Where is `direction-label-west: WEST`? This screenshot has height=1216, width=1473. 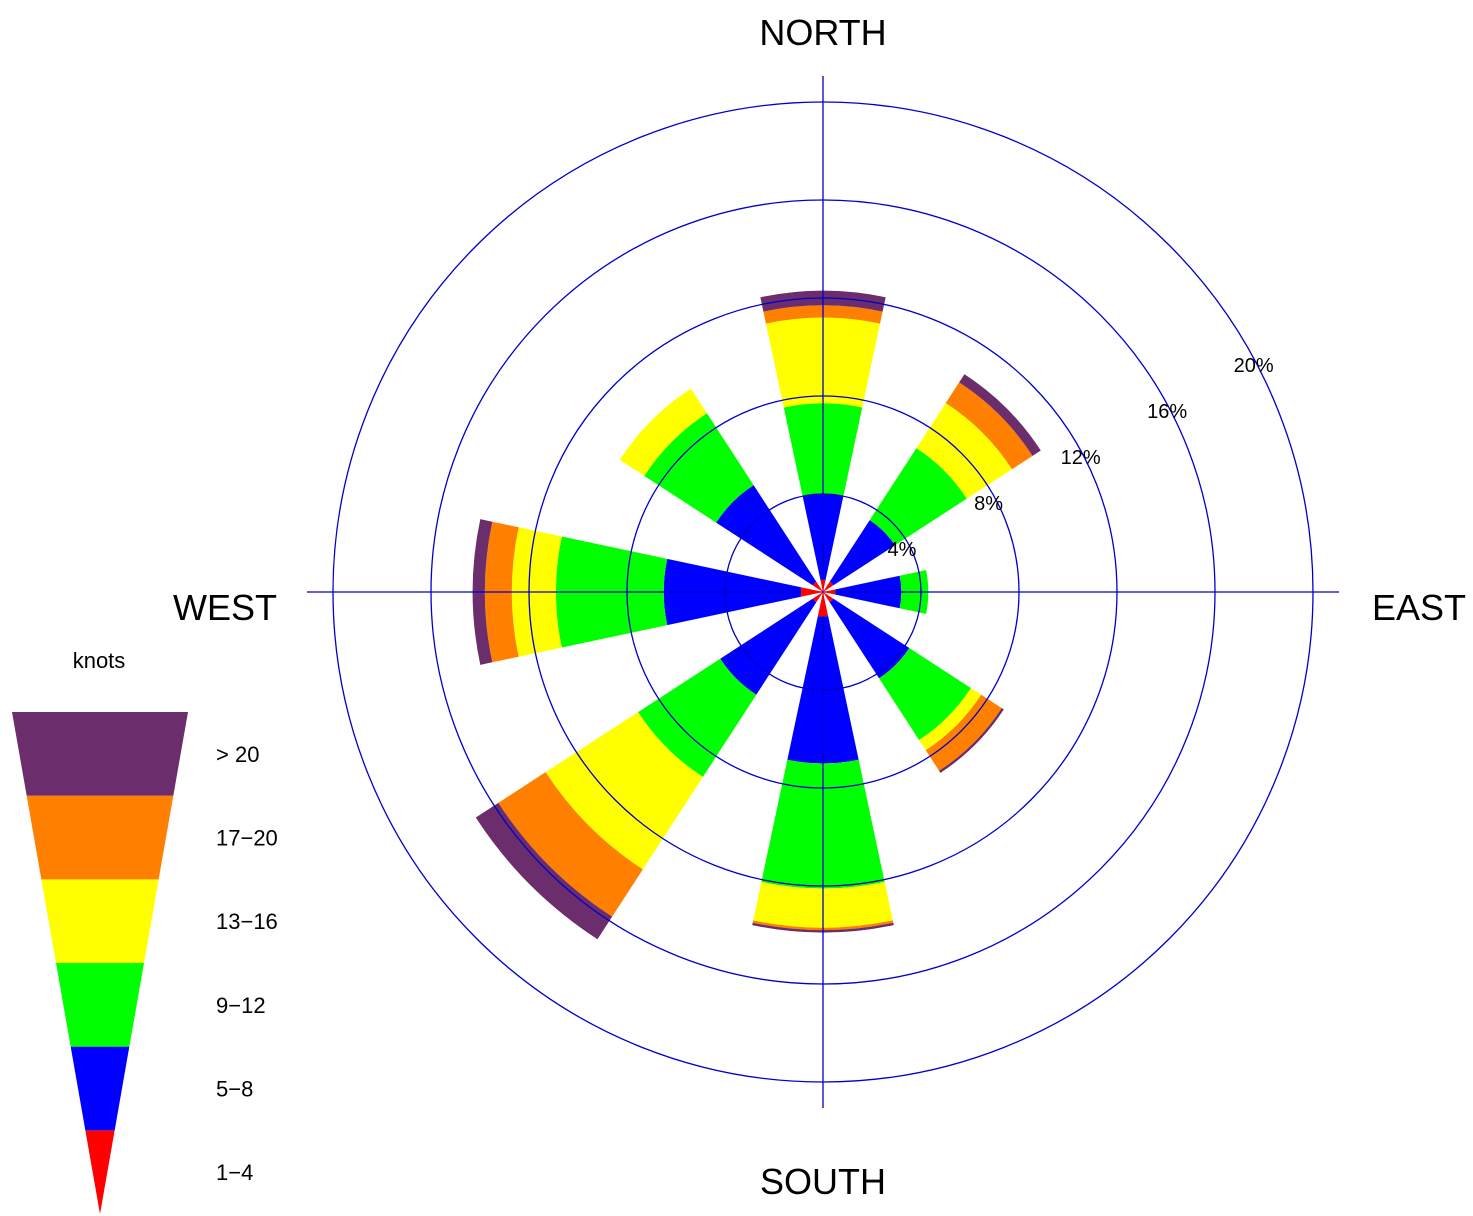 direction-label-west: WEST is located at coordinates (225, 607).